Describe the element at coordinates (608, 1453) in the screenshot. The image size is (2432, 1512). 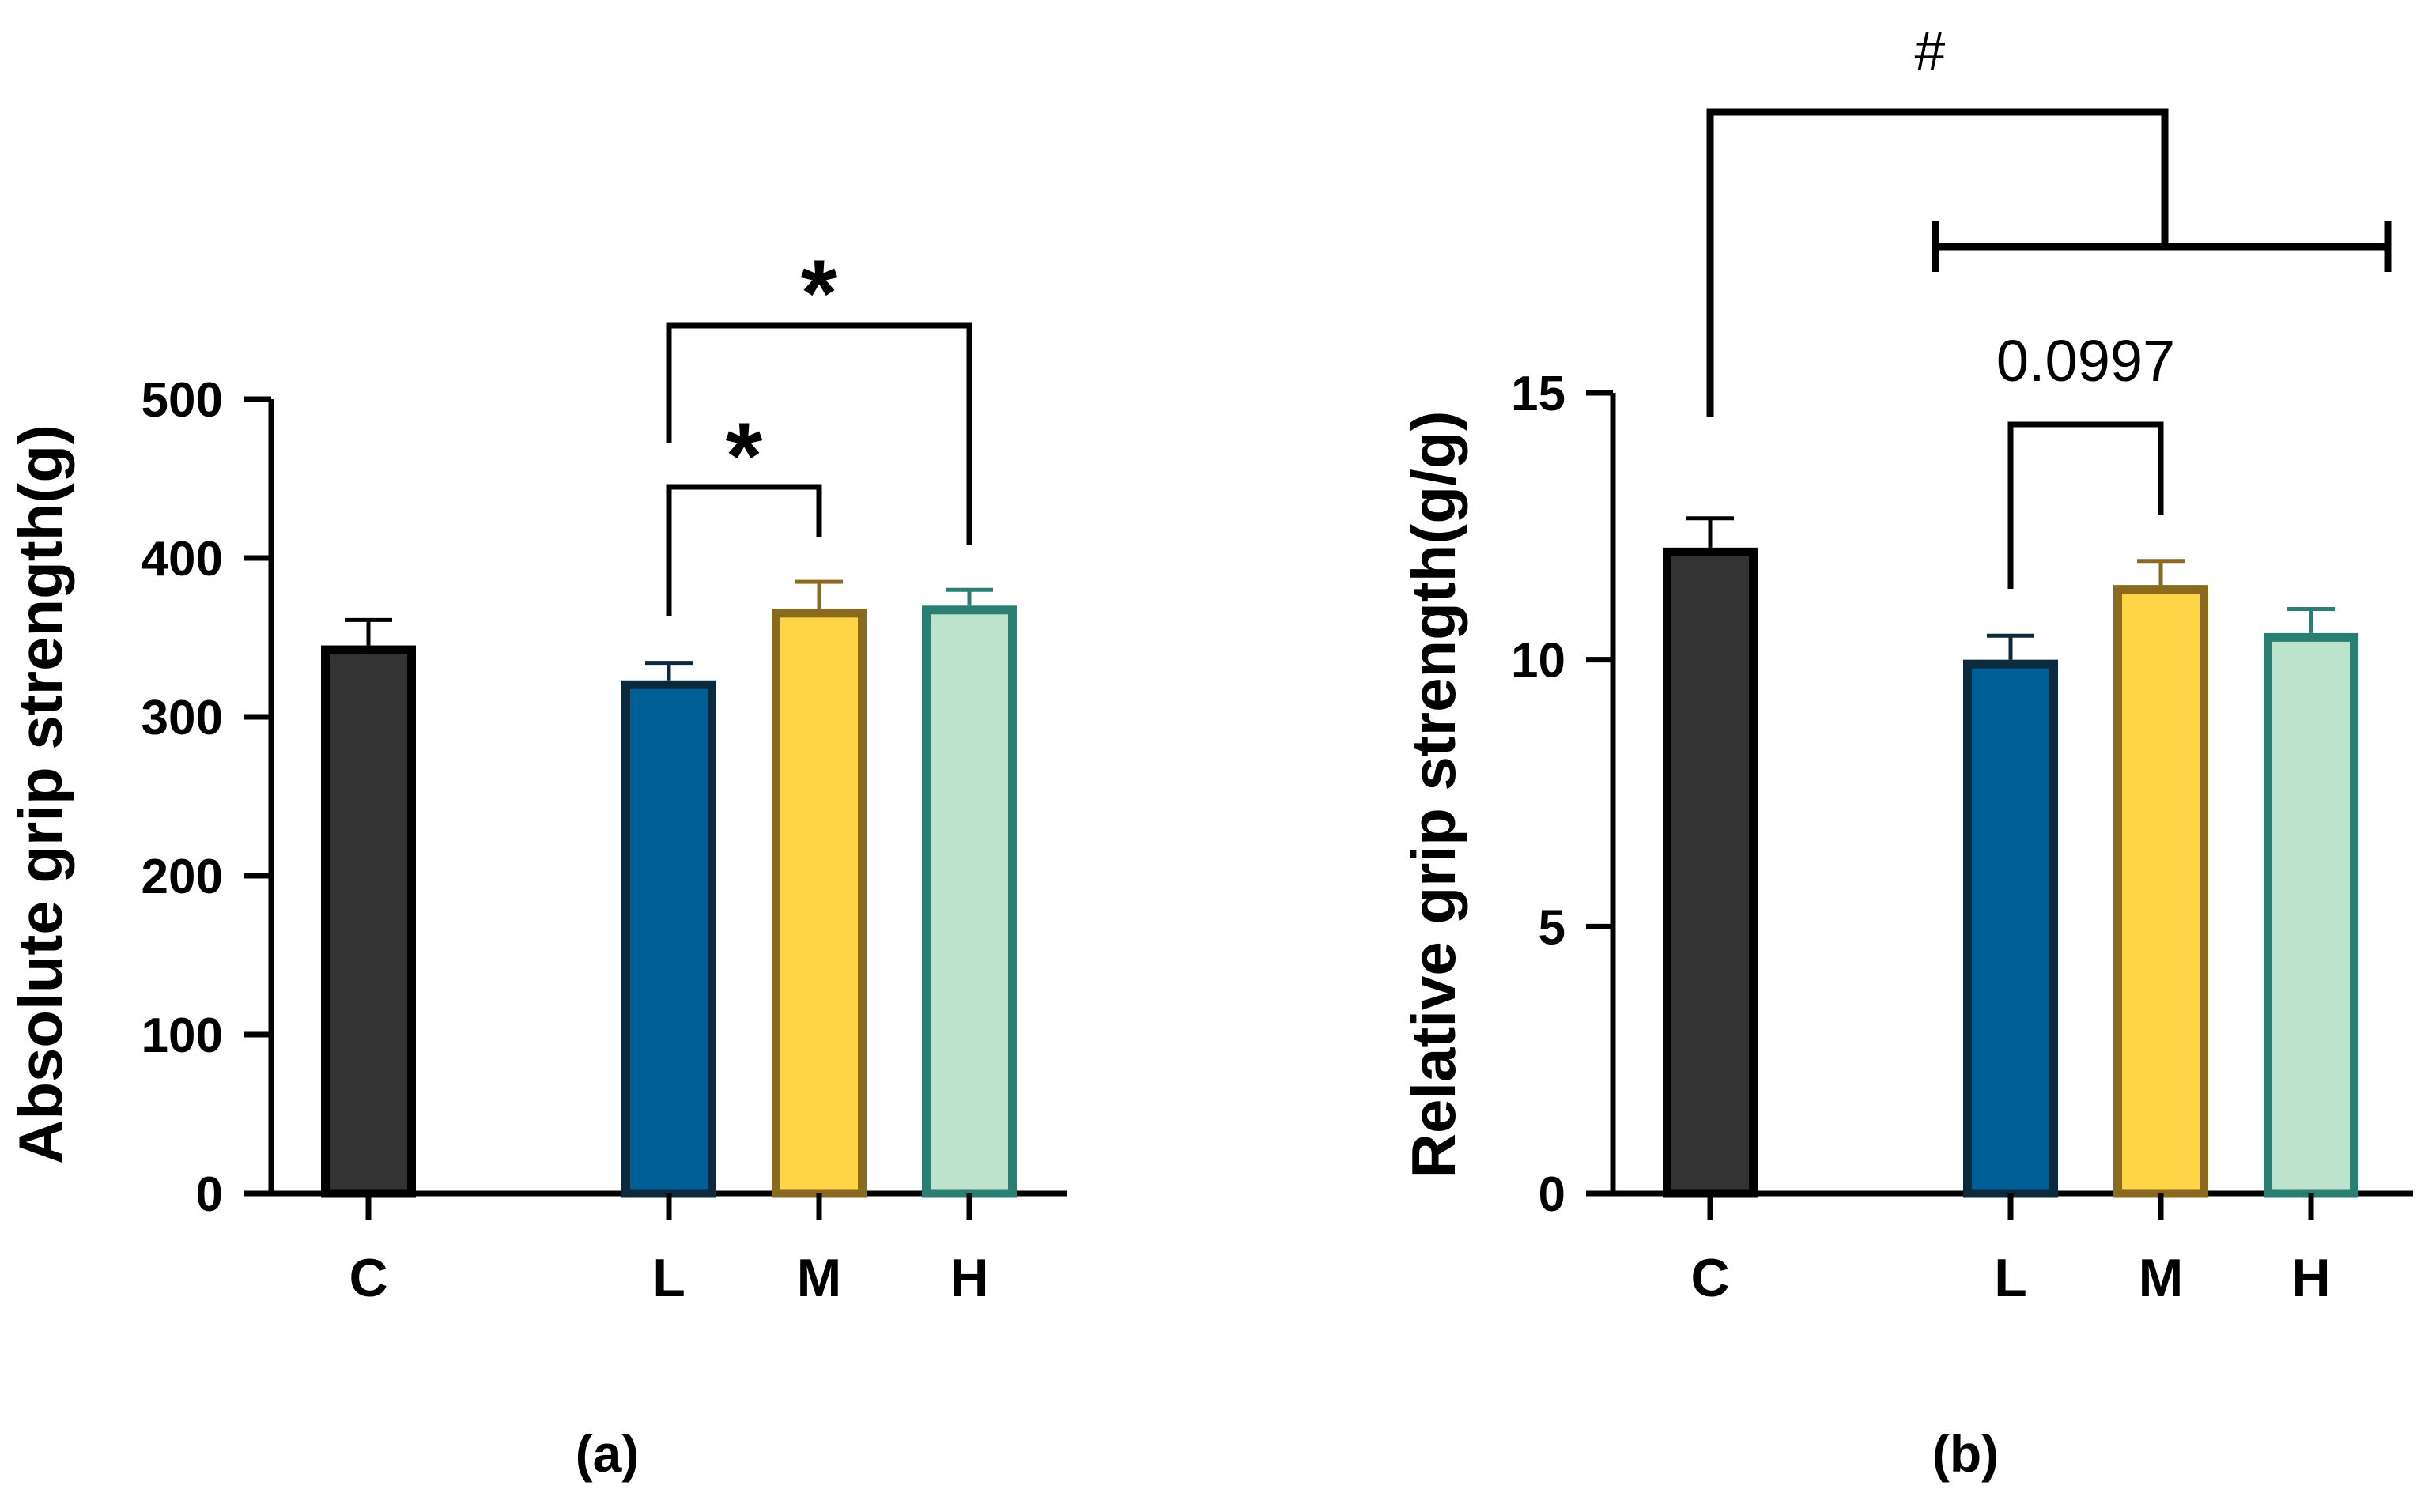
I see `panel-label: (a)` at that location.